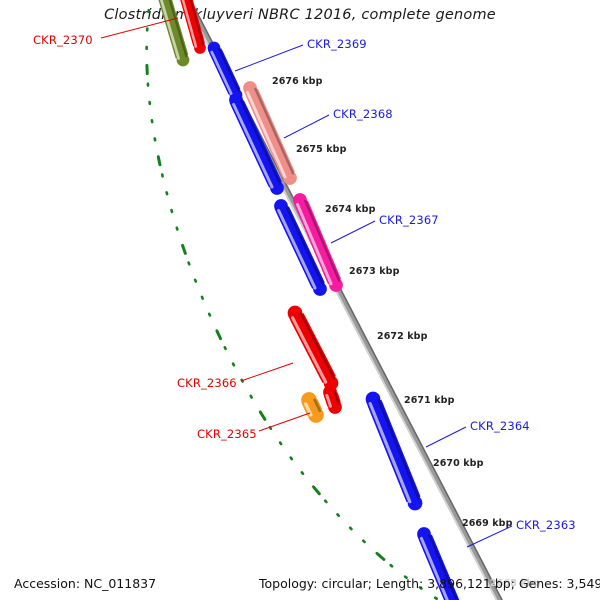  What do you see at coordinates (402, 336) in the screenshot?
I see `tick-label: 2672 kbp` at bounding box center [402, 336].